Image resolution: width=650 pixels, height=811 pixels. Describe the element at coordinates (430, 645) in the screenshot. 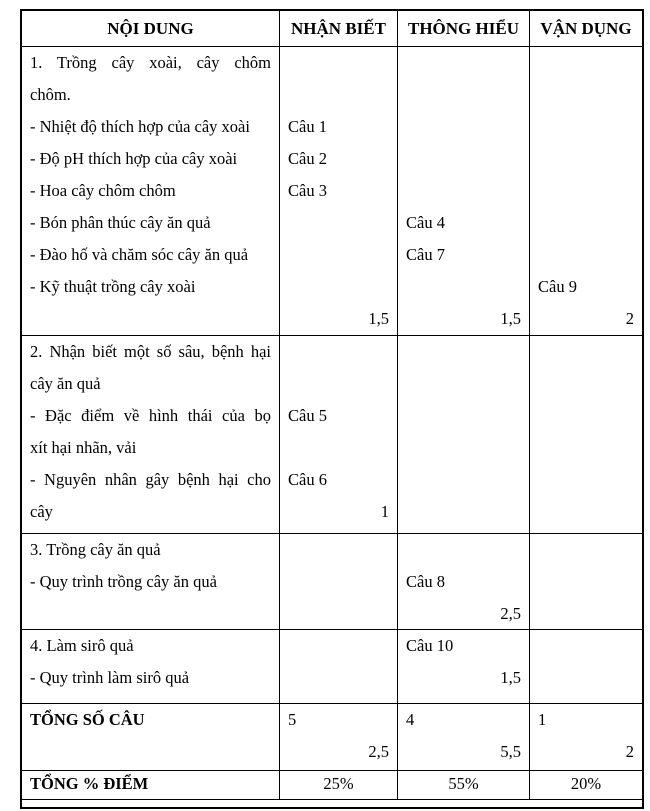

I see `question-ref: Câu 10` at that location.